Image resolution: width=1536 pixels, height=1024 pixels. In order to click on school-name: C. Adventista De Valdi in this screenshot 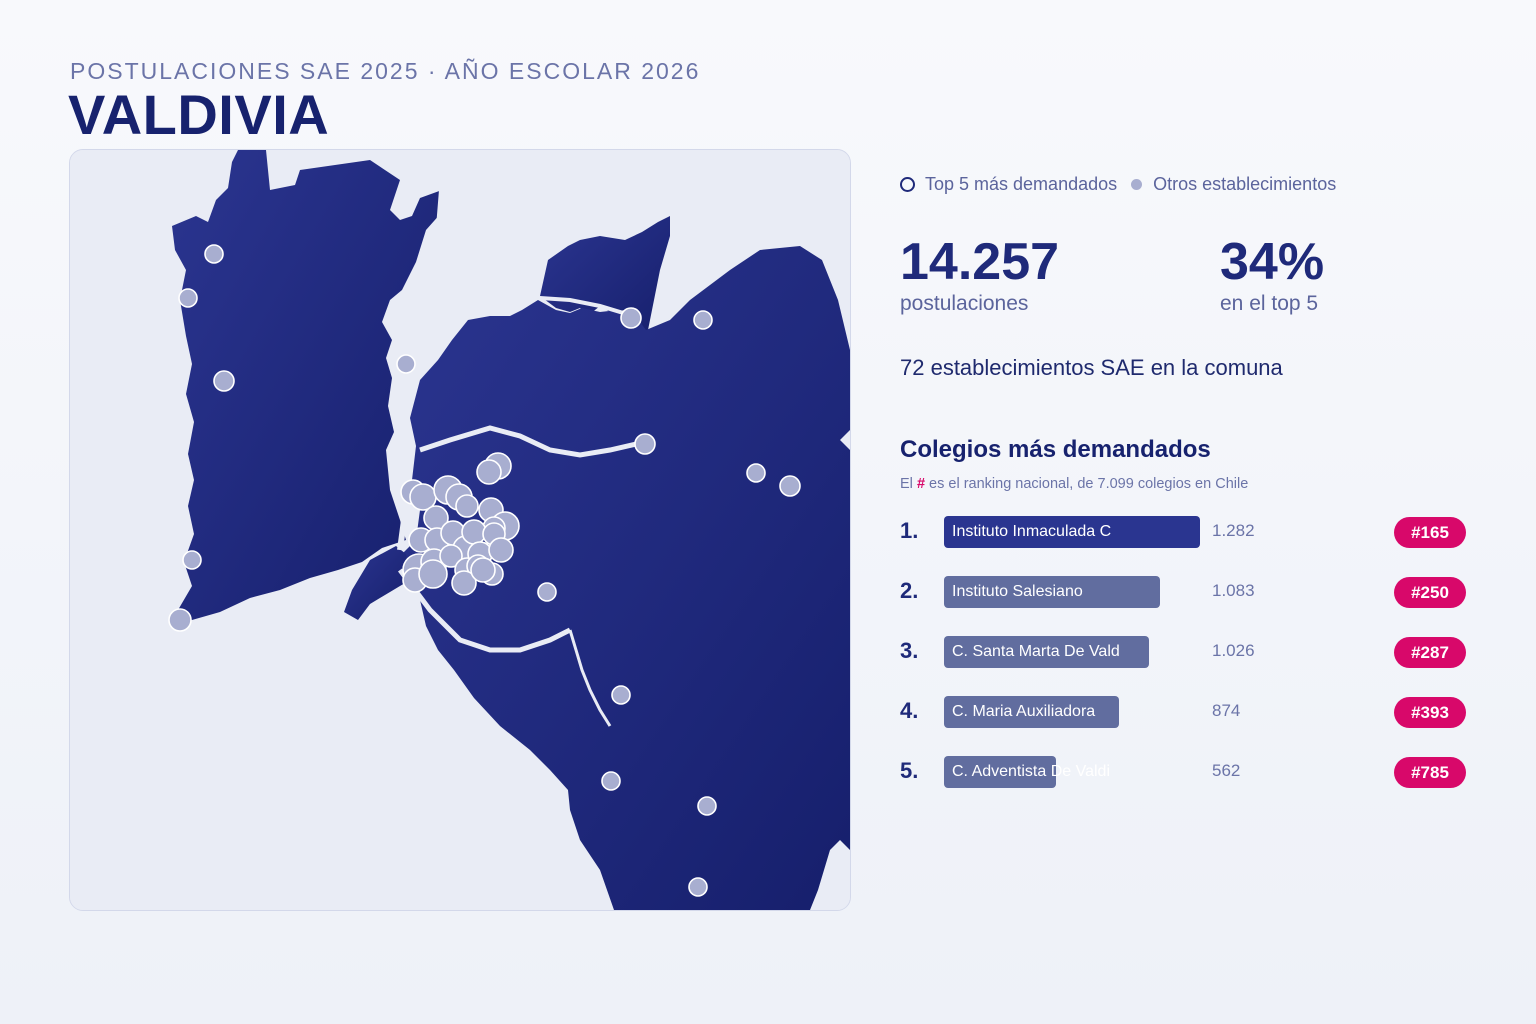, I will do `click(1031, 771)`.